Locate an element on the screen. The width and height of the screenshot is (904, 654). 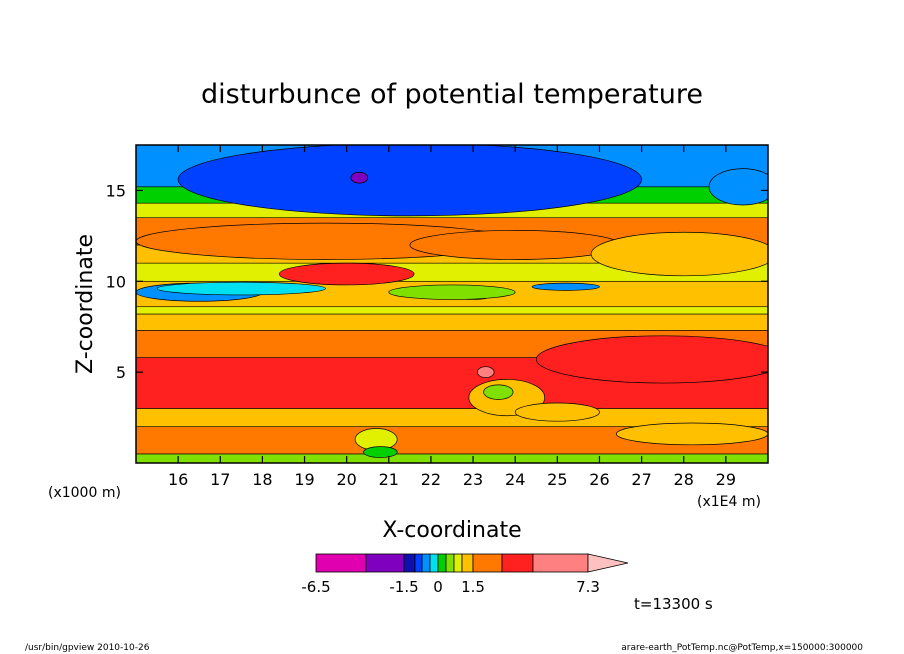
x-tick-label: 24 is located at coordinates (515, 479).